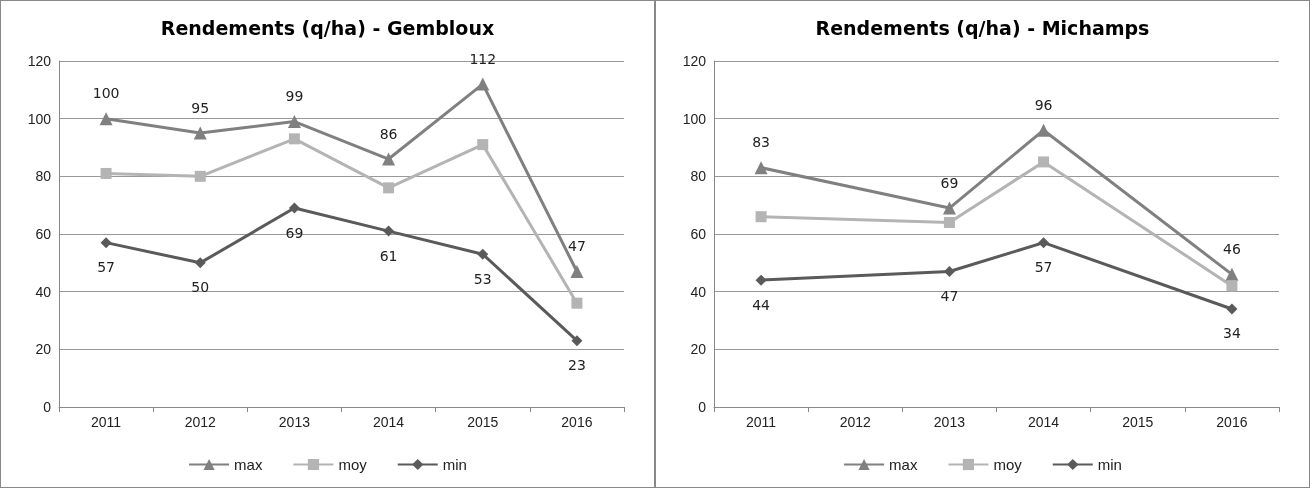 This screenshot has height=490, width=1314. I want to click on data-label: 50, so click(200, 287).